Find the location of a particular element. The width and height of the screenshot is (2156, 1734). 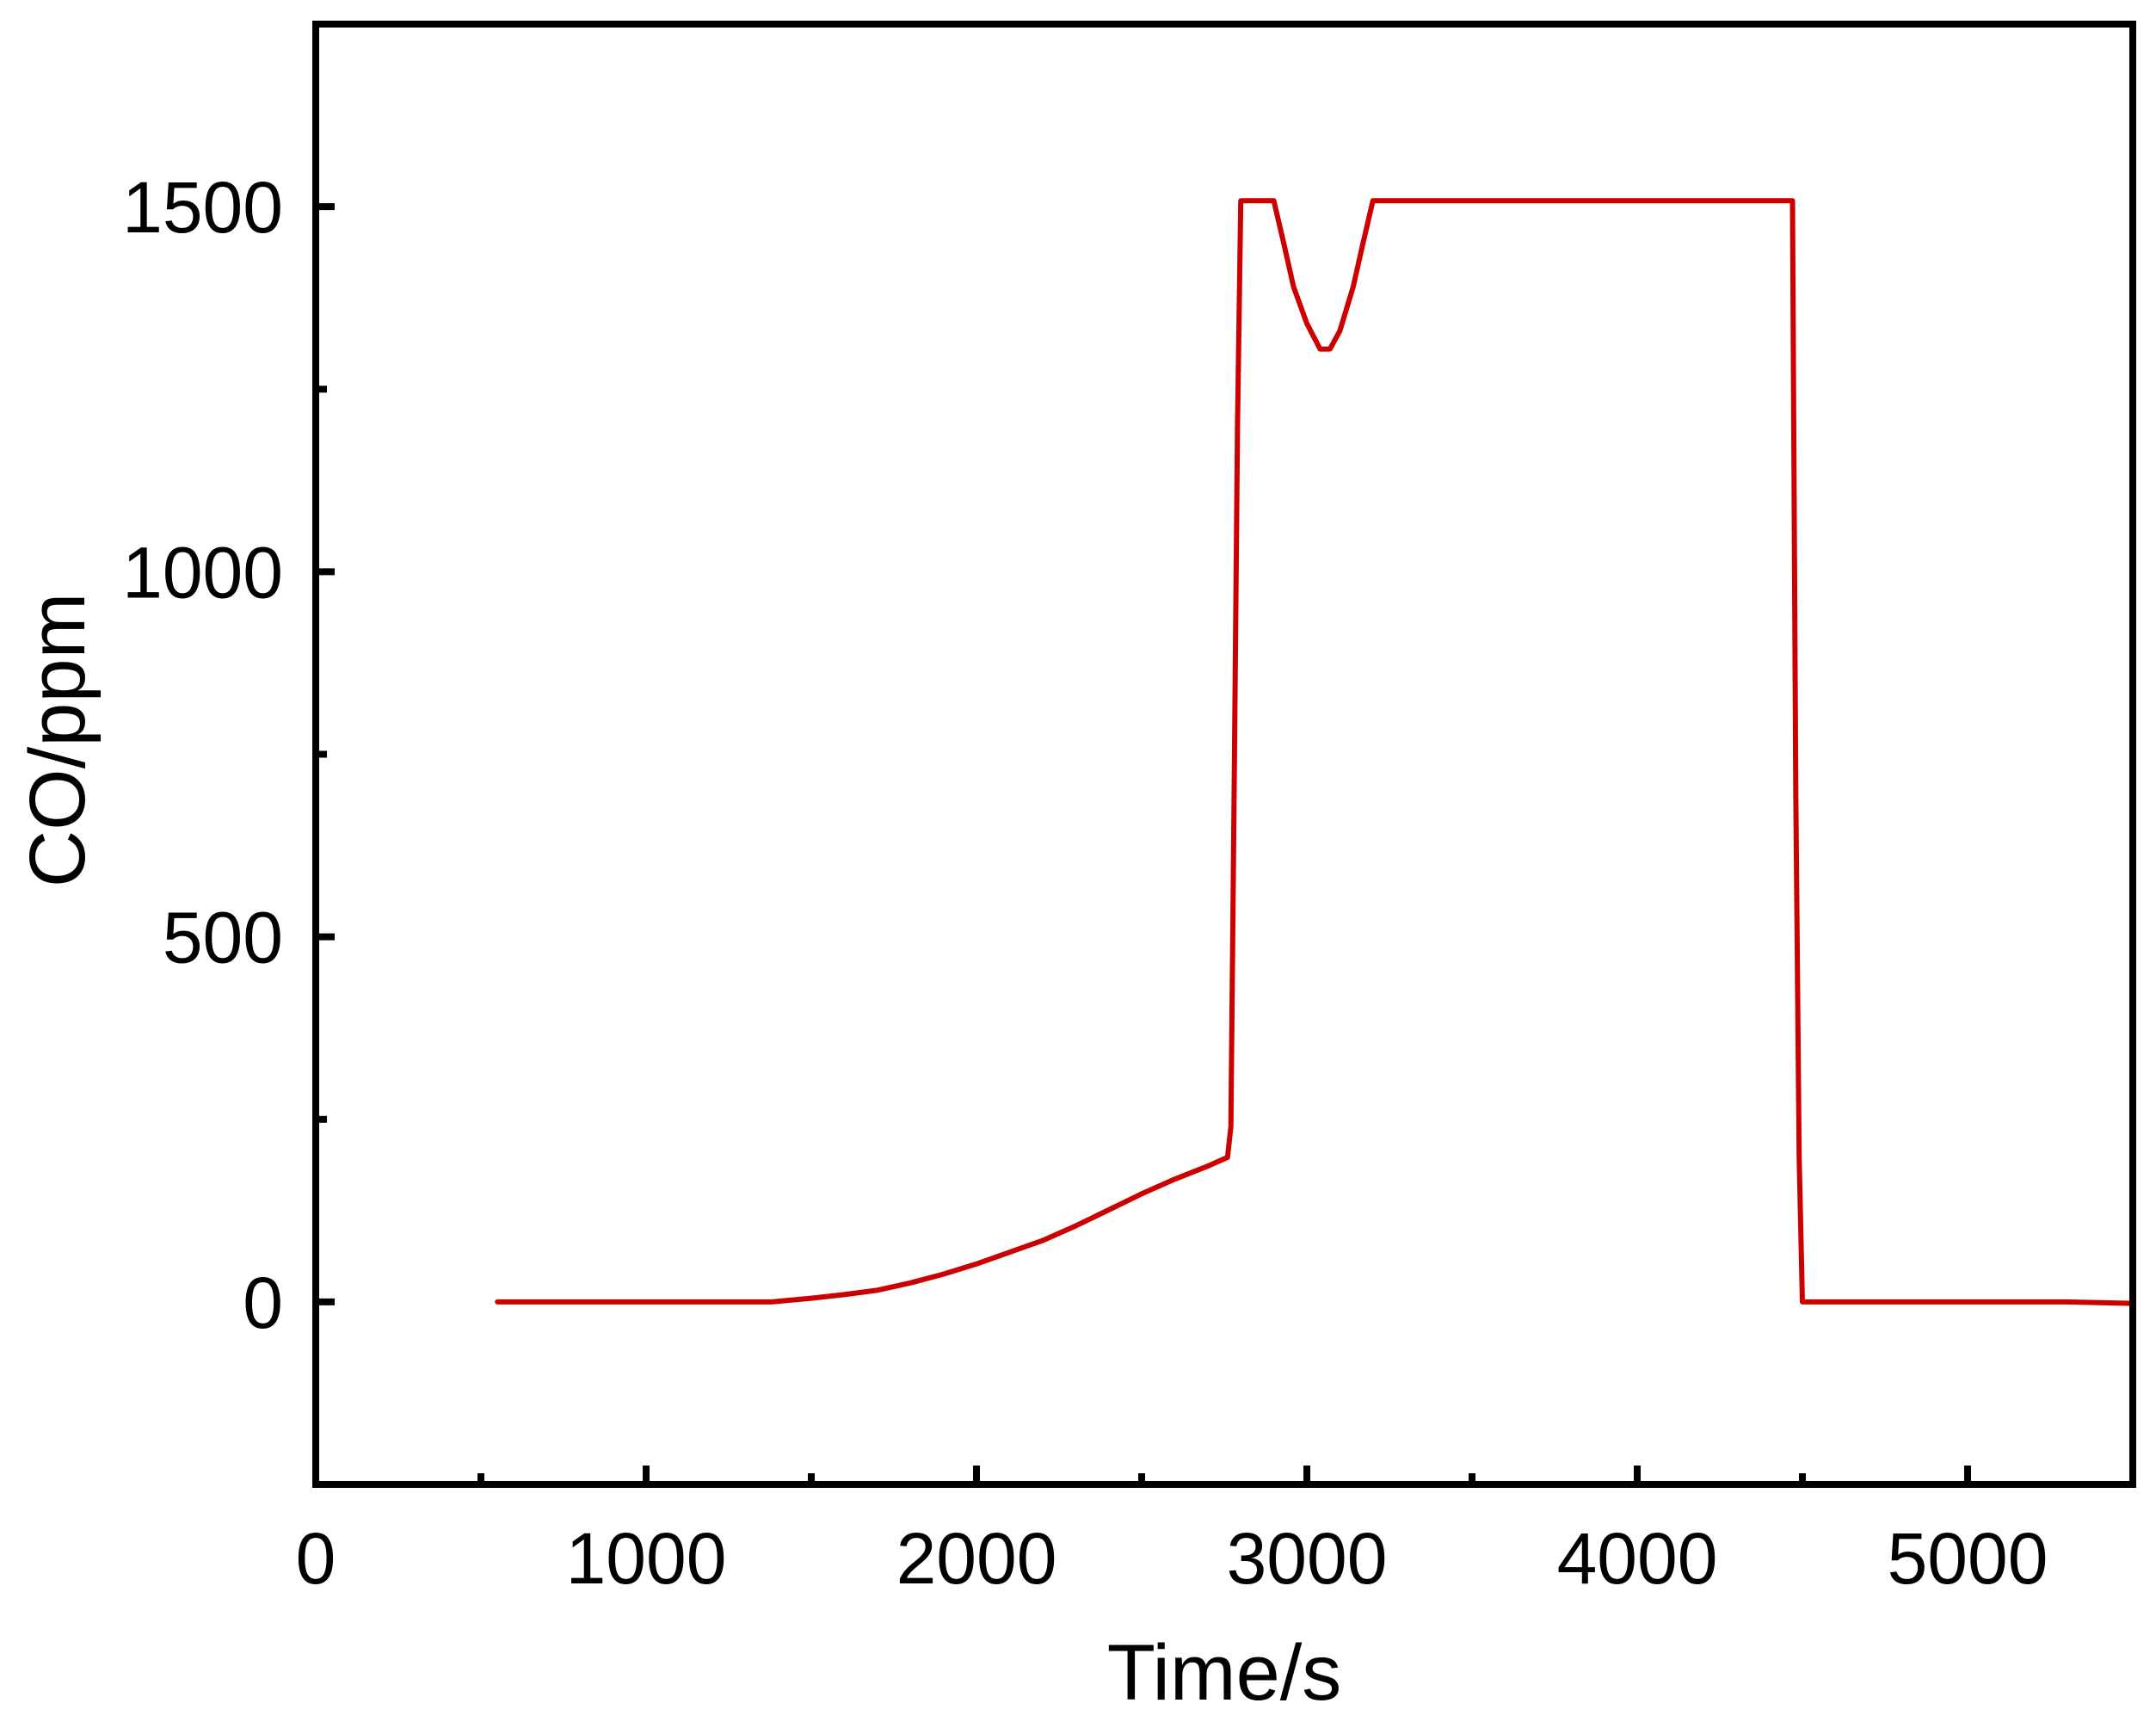

y-tick-label: 1500 is located at coordinates (203, 208).